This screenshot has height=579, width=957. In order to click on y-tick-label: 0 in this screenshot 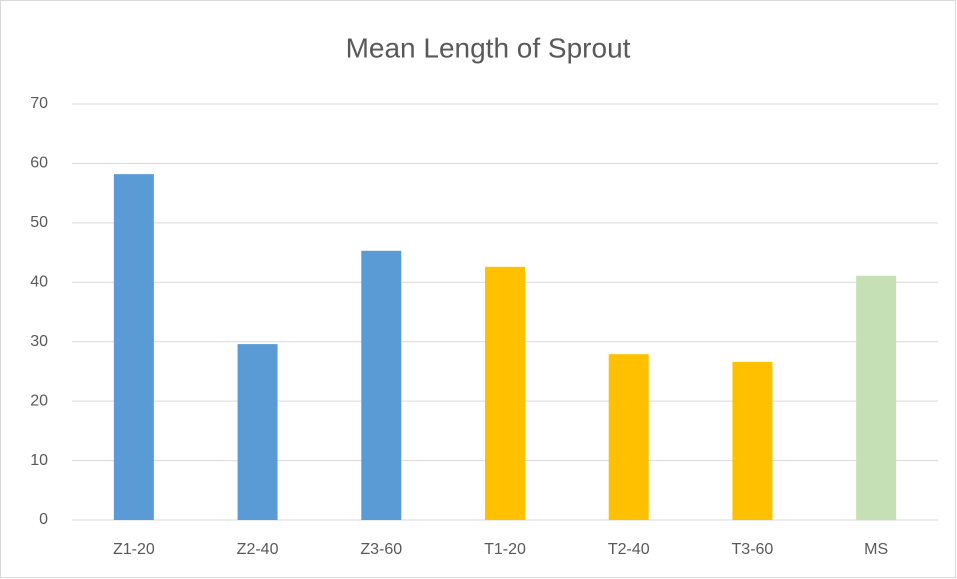, I will do `click(43, 519)`.